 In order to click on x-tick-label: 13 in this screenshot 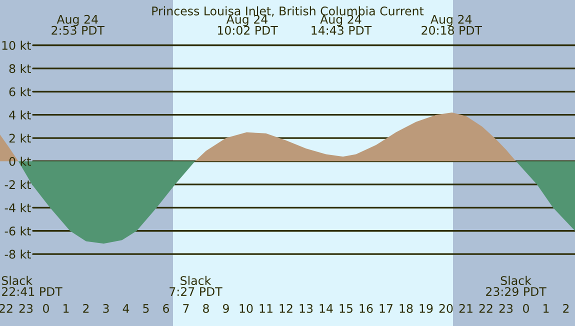, I will do `click(306, 308)`.